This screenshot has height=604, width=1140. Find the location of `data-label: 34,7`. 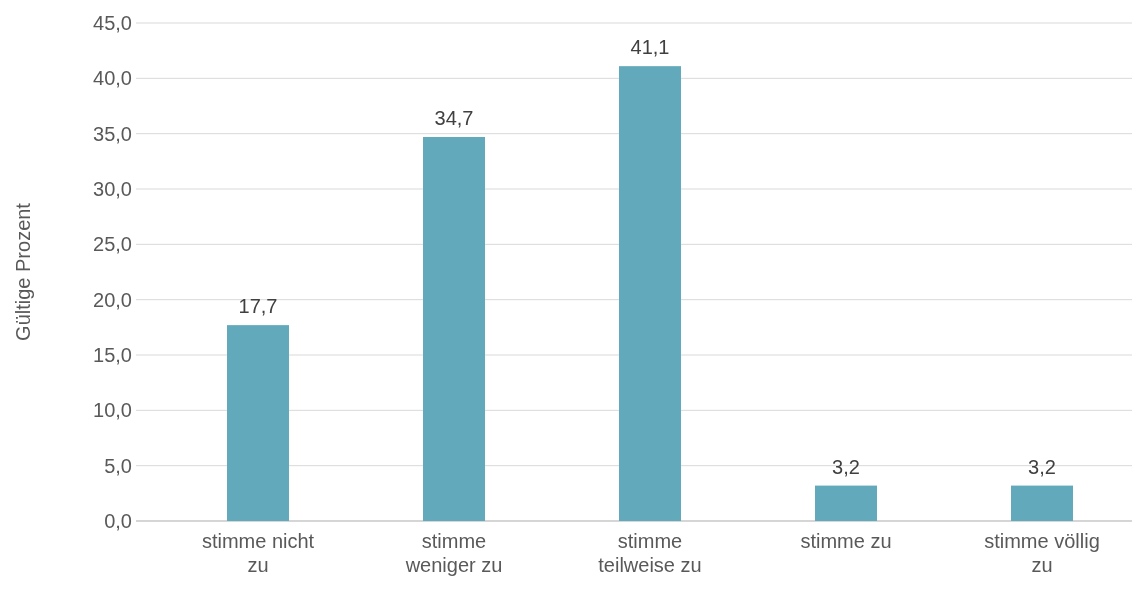

data-label: 34,7 is located at coordinates (454, 117).